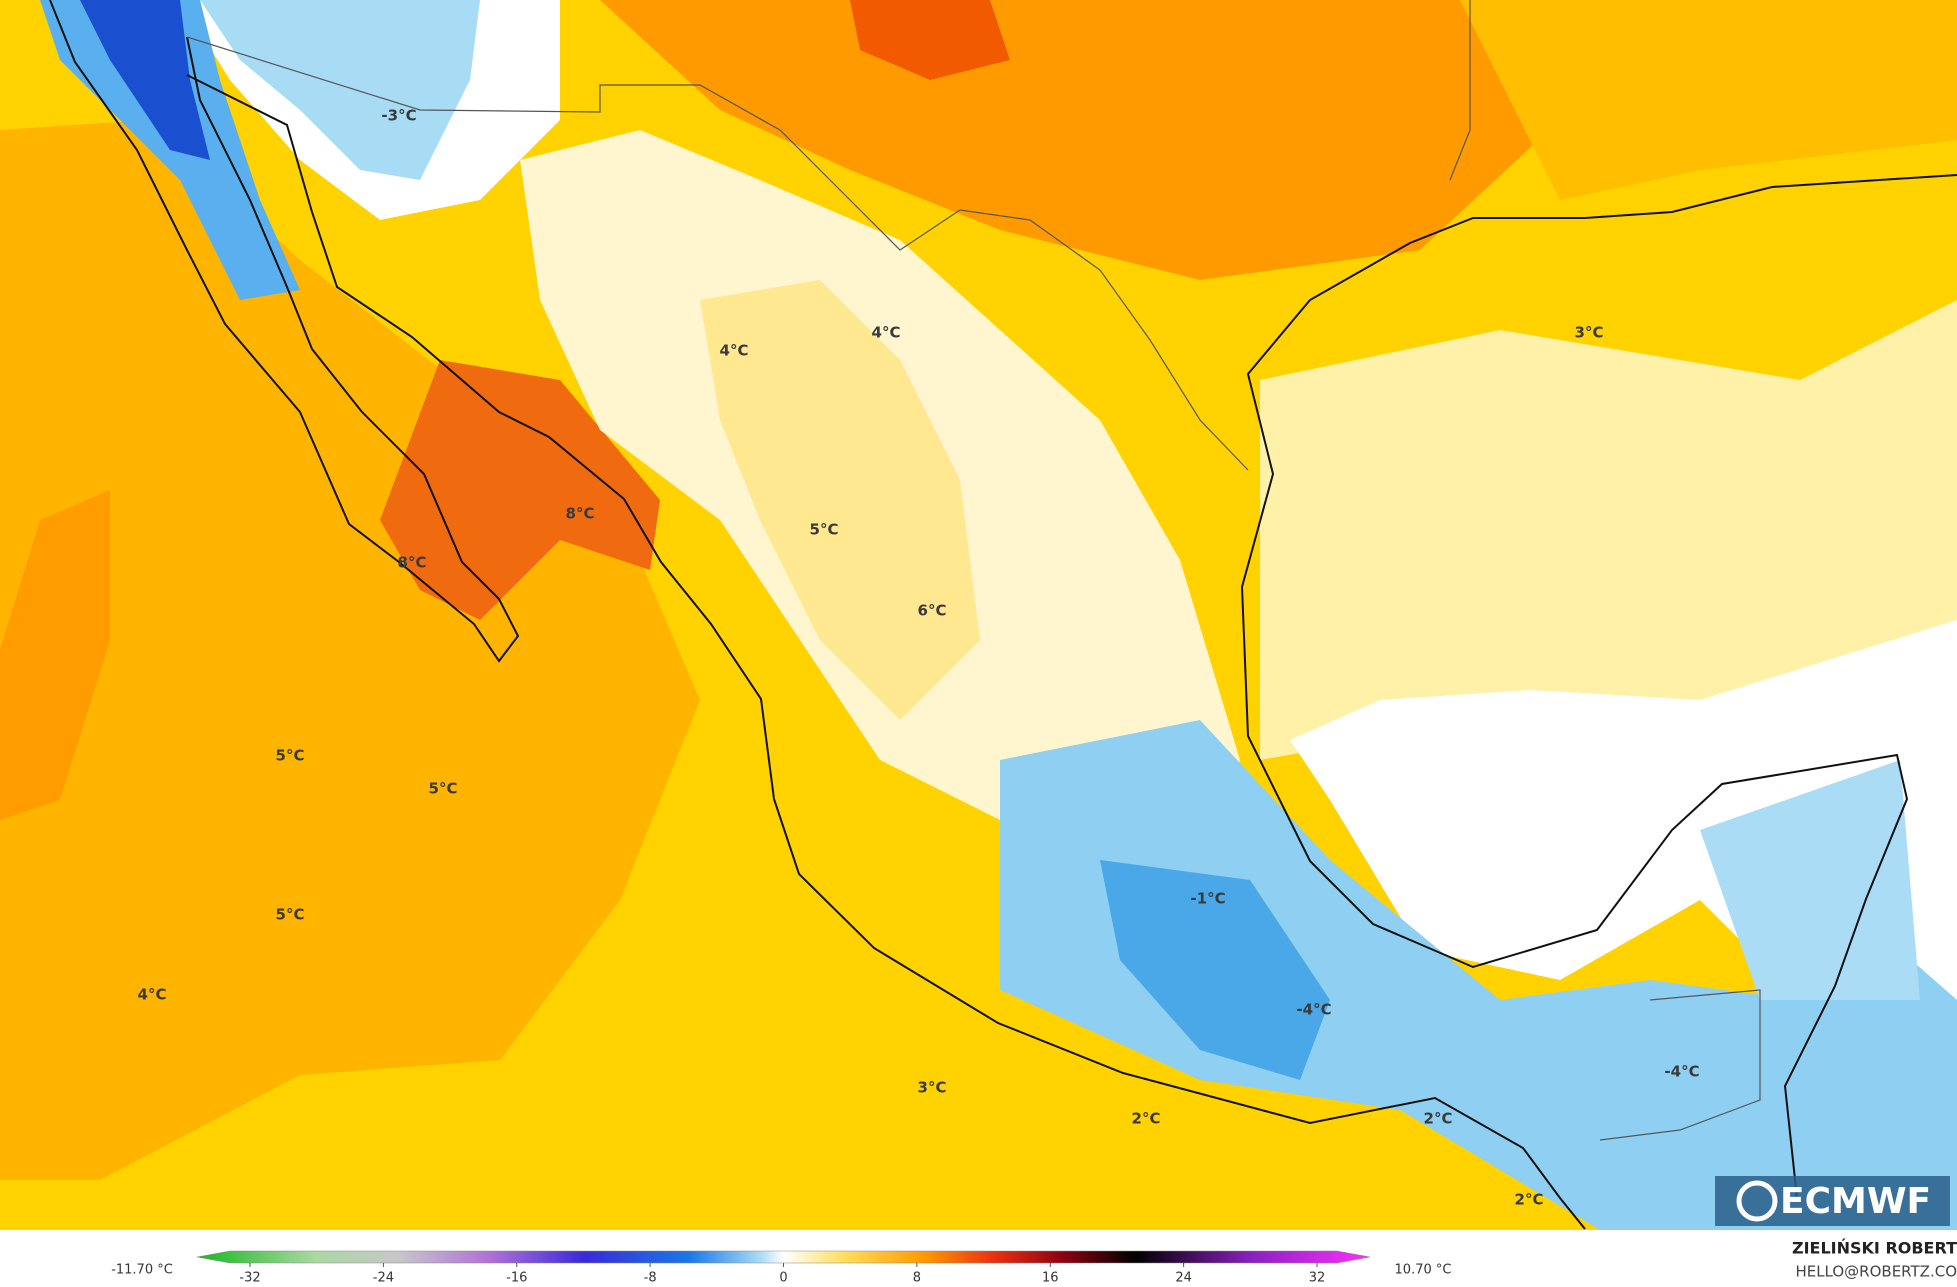  Describe the element at coordinates (932, 611) in the screenshot. I see `temperature-label: 6°C` at that location.